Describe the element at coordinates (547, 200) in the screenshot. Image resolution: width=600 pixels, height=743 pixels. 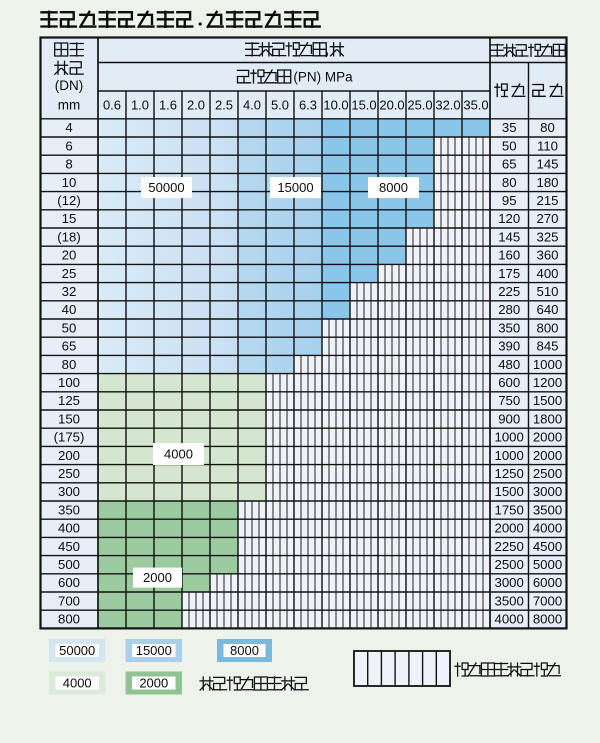
I see `svg-text: 215` at that location.